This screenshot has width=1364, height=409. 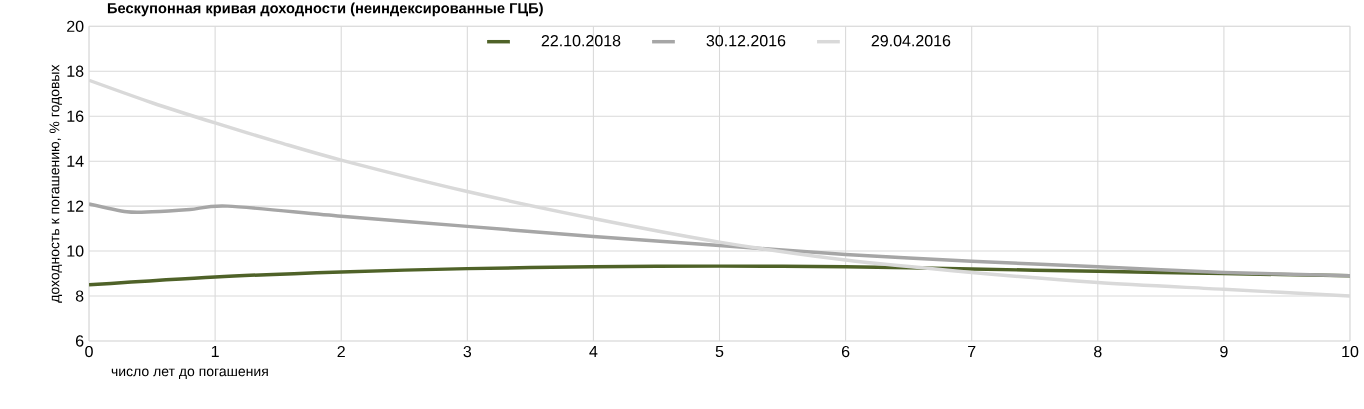 I want to click on x-tick-label: 1, so click(x=215, y=351).